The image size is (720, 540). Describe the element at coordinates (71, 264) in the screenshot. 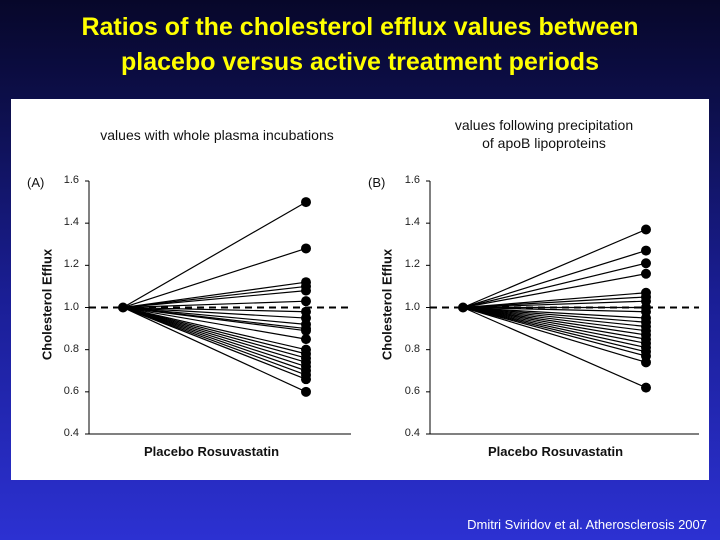

I see `panel-a-y-tick-label: 1.2` at that location.